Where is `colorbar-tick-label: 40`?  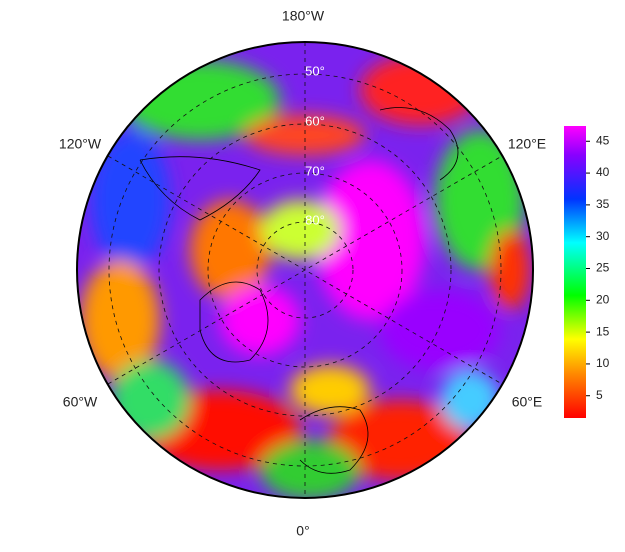 colorbar-tick-label: 40 is located at coordinates (603, 172).